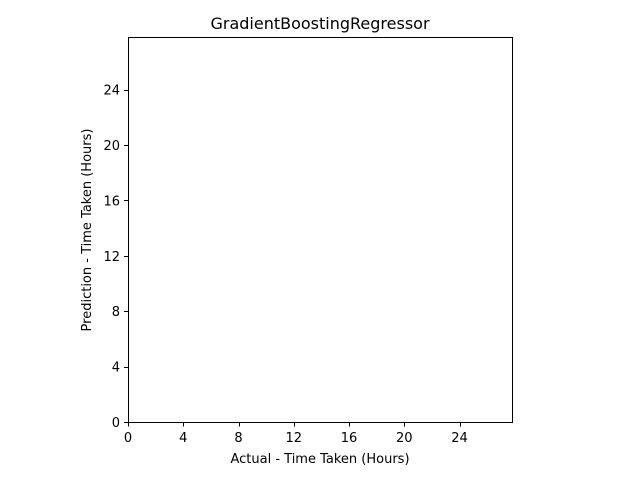 The width and height of the screenshot is (640, 485). I want to click on x-tick-label: 0, so click(128, 438).